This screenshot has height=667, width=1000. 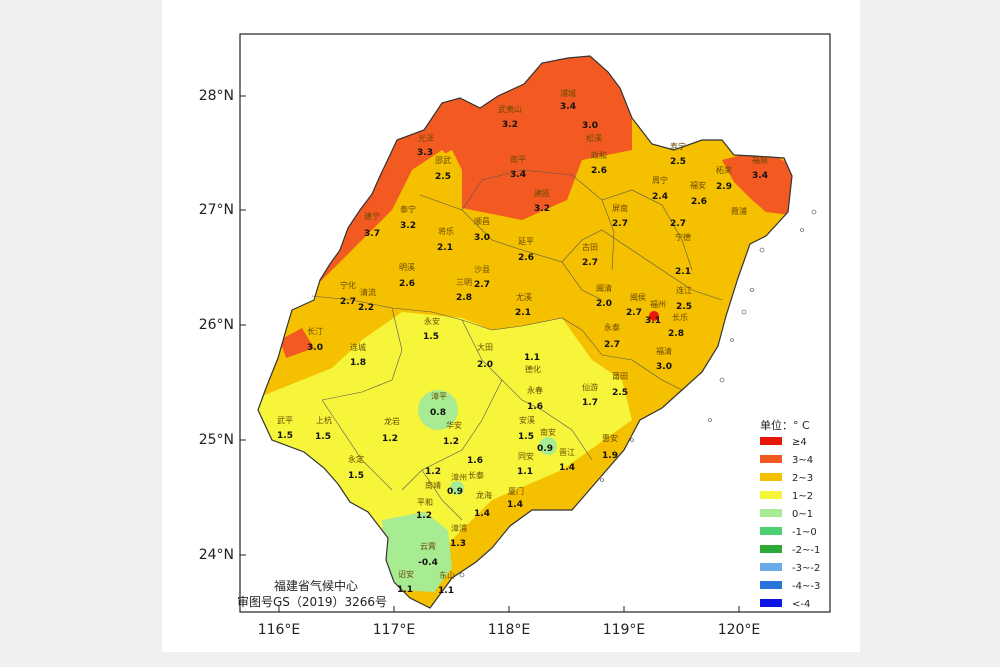 What do you see at coordinates (216, 210) in the screenshot?
I see `lat-label: 27°N` at bounding box center [216, 210].